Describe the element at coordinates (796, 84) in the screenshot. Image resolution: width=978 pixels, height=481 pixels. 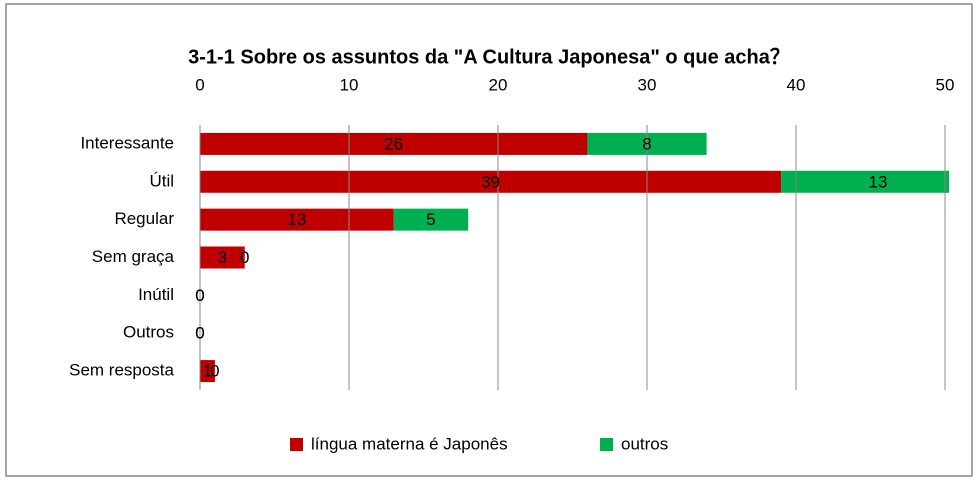
I see `x-tick-label: 40` at that location.